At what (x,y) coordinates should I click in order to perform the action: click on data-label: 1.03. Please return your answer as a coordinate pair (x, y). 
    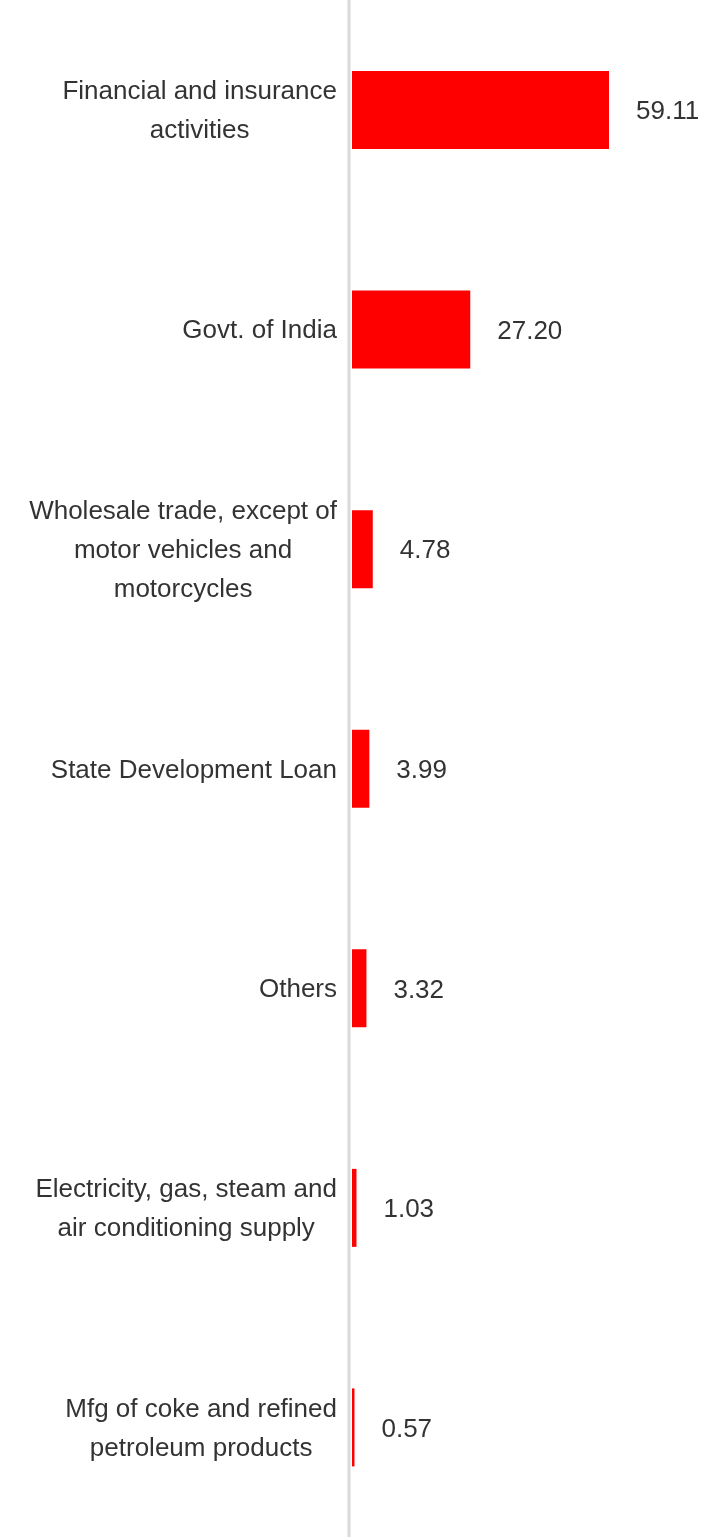
    Looking at the image, I should click on (409, 1208).